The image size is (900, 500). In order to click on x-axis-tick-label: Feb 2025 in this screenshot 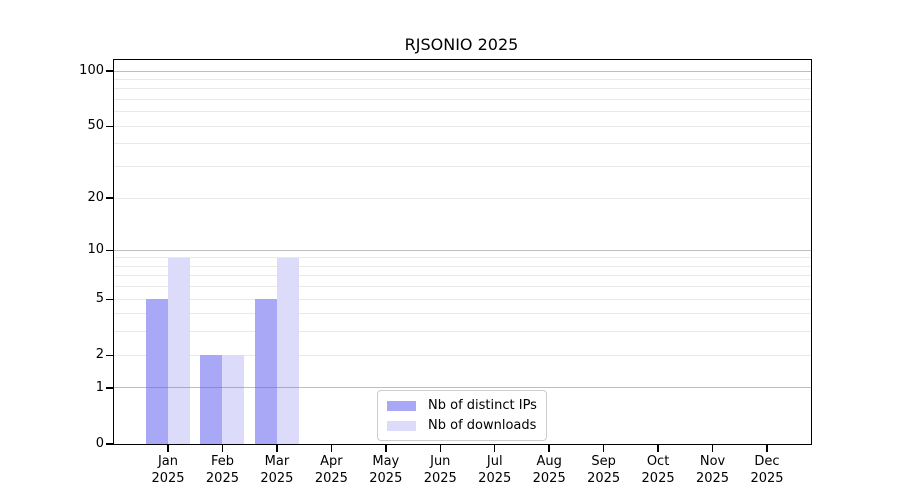, I will do `click(222, 470)`.